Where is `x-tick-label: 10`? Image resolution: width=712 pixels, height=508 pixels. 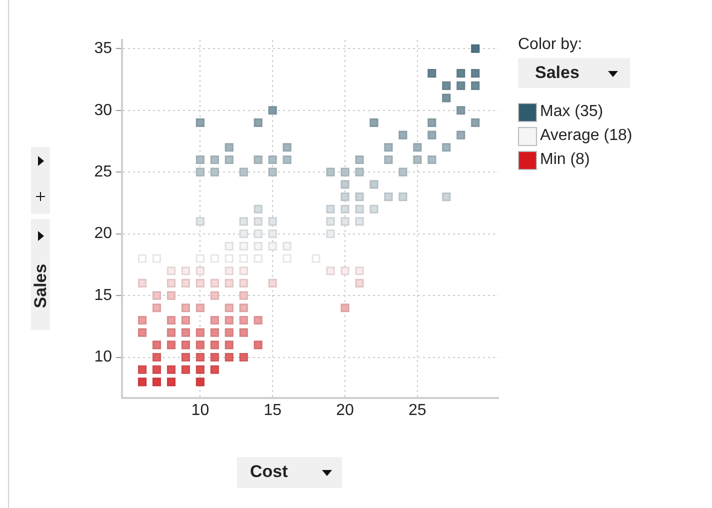 x-tick-label: 10 is located at coordinates (200, 411).